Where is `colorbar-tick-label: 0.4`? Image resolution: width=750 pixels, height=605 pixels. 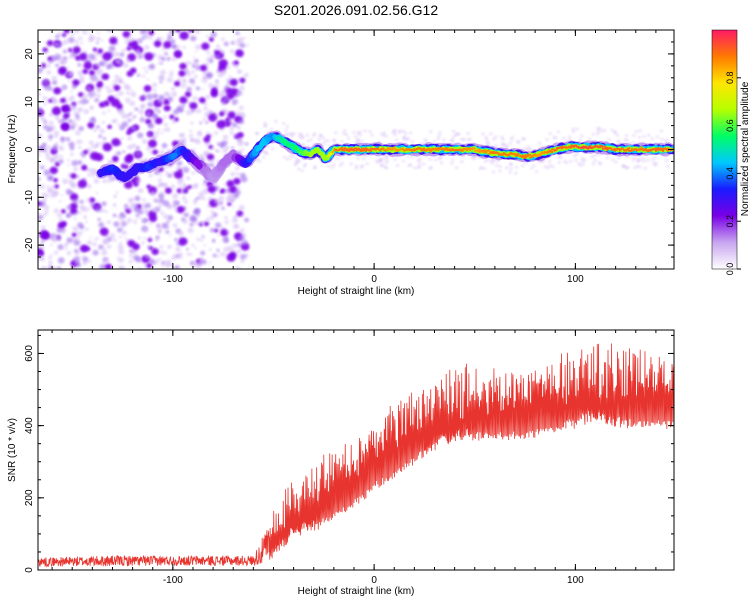
colorbar-tick-label: 0.4 is located at coordinates (730, 173).